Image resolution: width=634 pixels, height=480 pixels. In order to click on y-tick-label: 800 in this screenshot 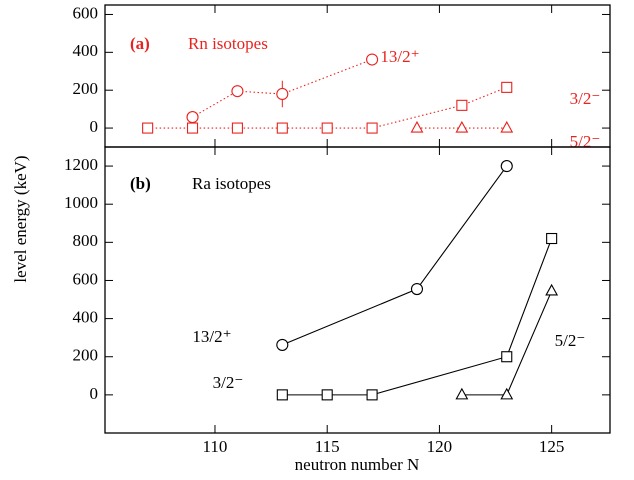, I will do `click(86, 240)`.